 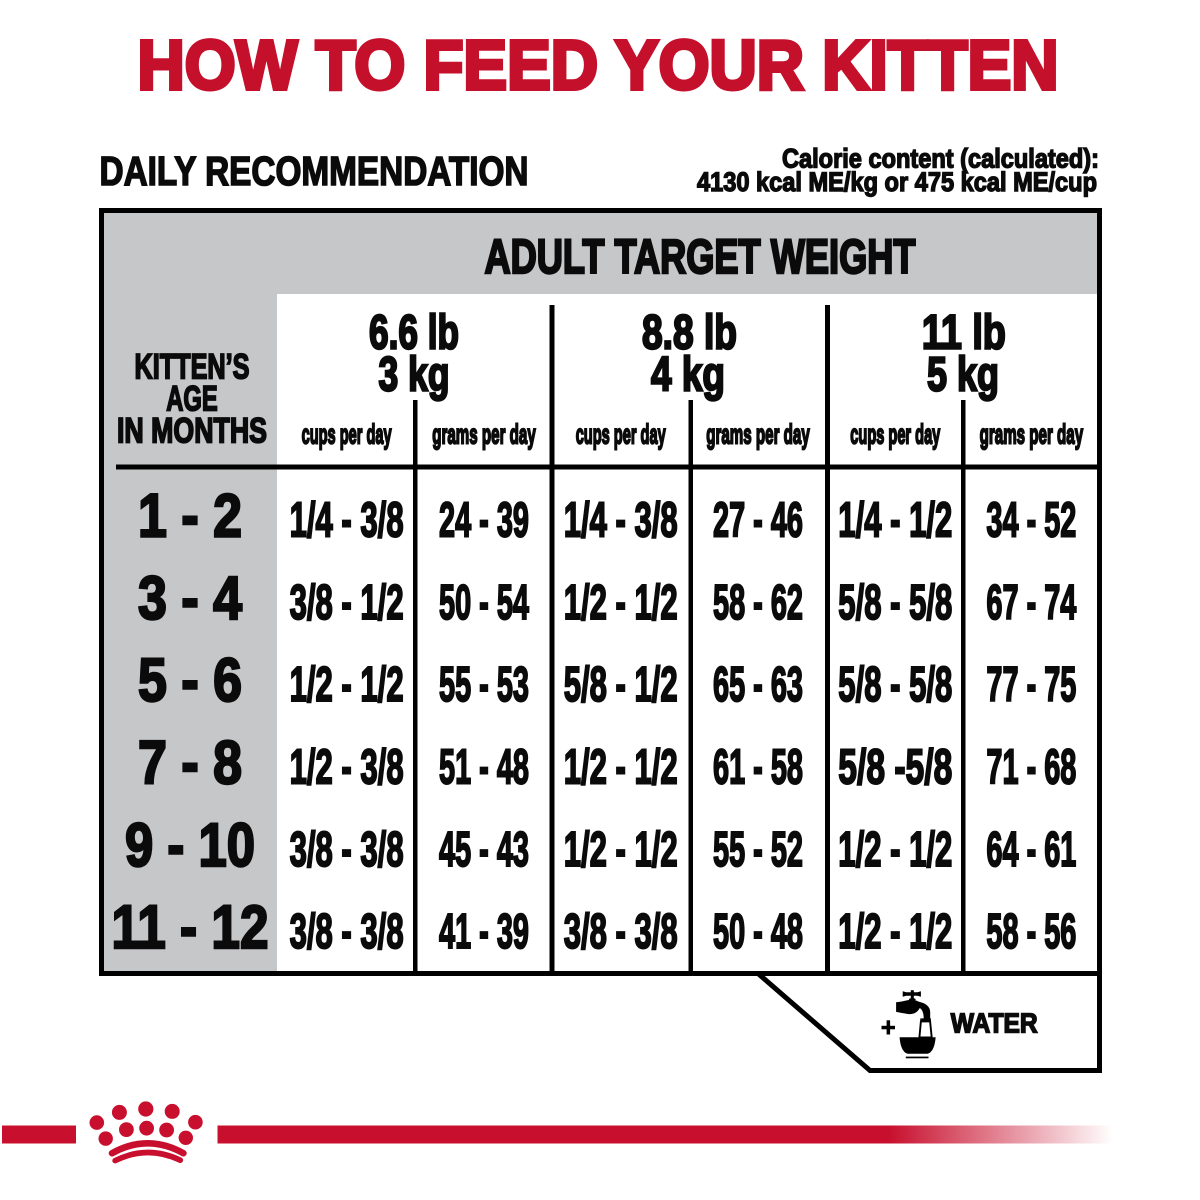 What do you see at coordinates (484, 521) in the screenshot?
I see `svg-text: 24 - 39` at bounding box center [484, 521].